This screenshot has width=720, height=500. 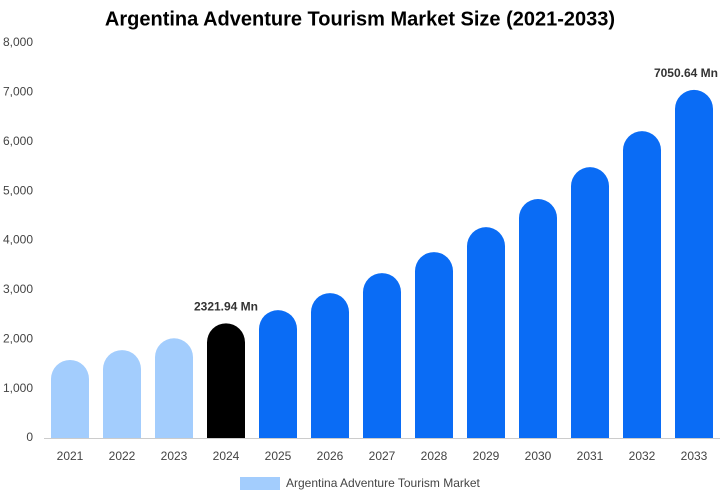 I want to click on legend-label: Argentina Adventure Tourism Market, so click(x=383, y=483).